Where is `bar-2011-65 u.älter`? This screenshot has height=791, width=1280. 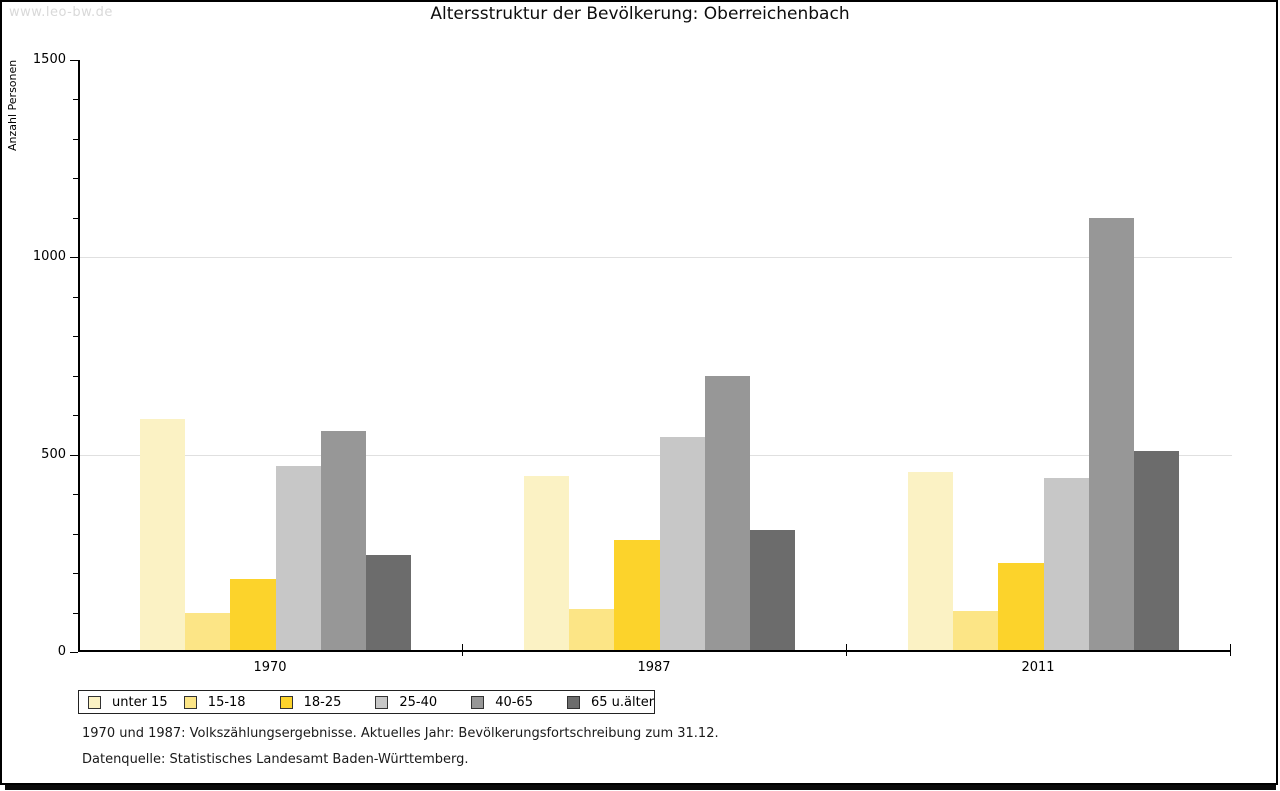 bar-2011-65 u.älter is located at coordinates (1157, 550).